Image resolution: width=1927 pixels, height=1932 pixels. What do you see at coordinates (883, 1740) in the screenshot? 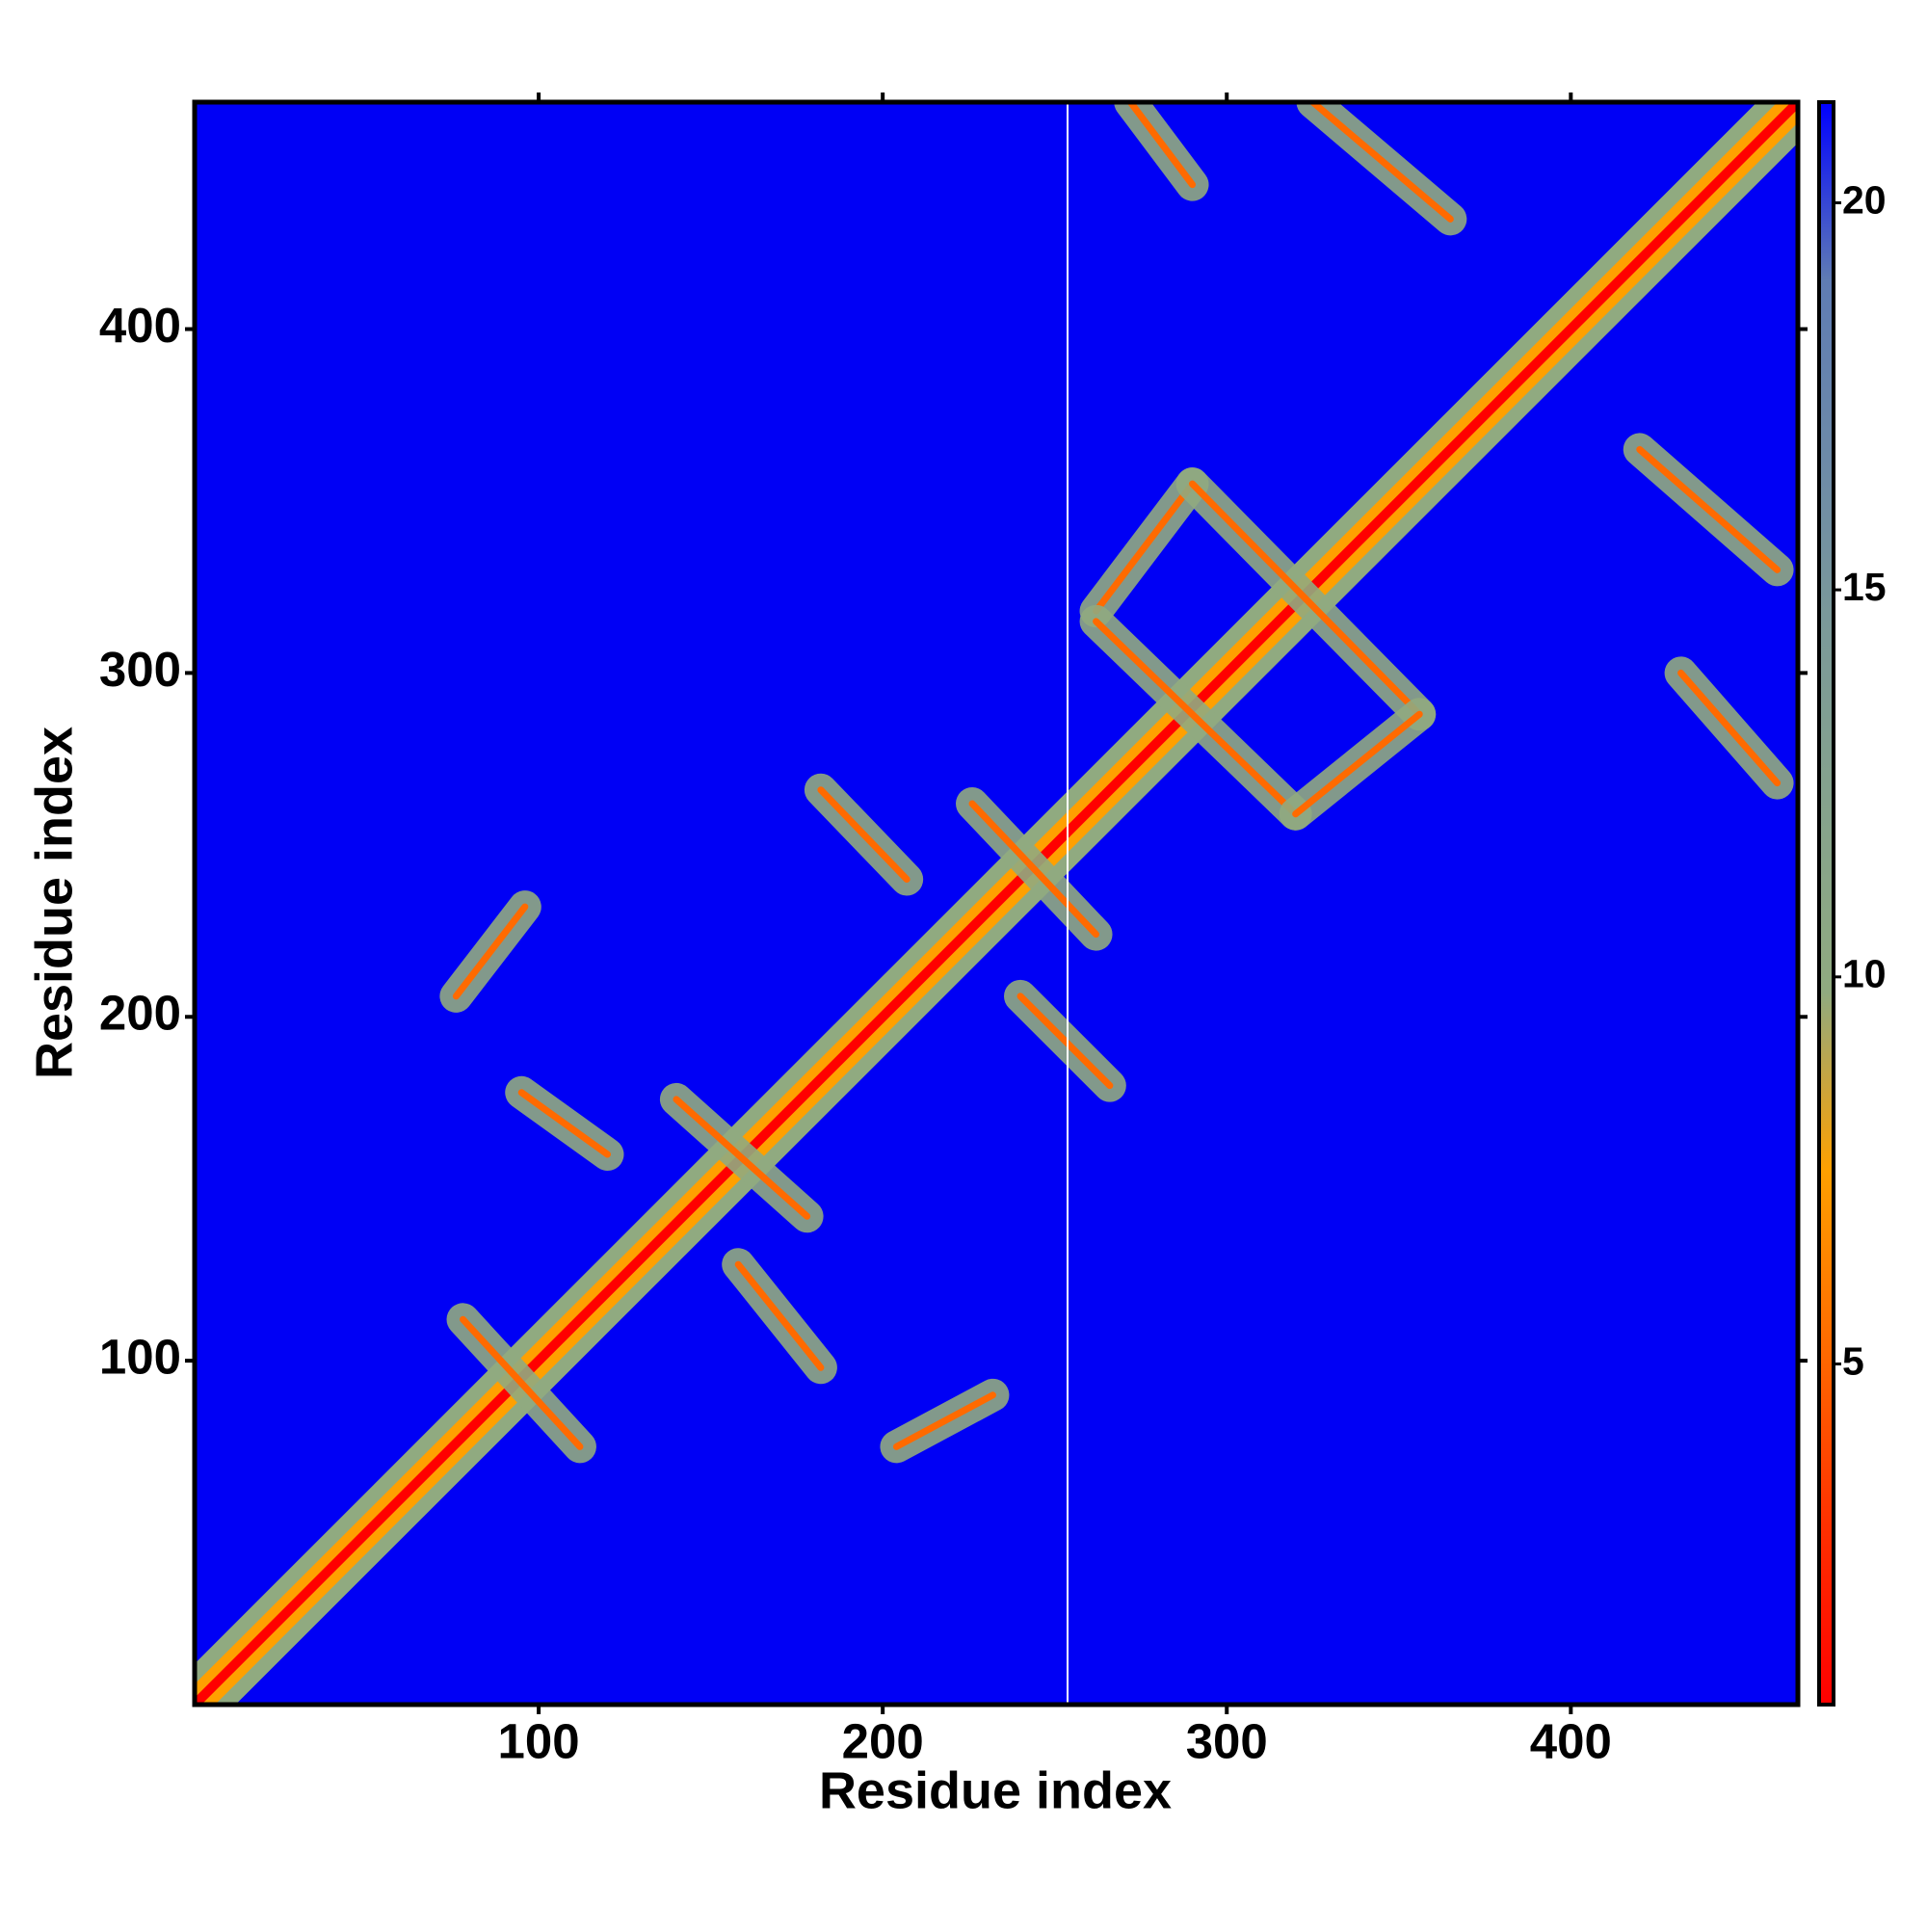
I see `x-tick-label: 200` at bounding box center [883, 1740].